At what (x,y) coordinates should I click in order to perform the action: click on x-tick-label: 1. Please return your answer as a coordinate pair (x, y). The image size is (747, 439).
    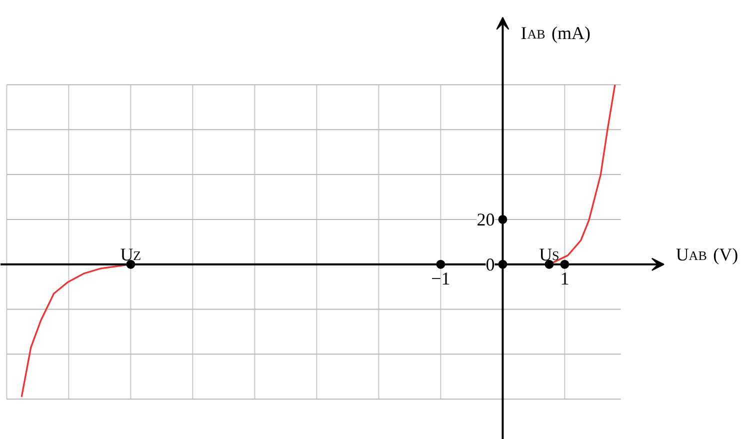
    Looking at the image, I should click on (565, 278).